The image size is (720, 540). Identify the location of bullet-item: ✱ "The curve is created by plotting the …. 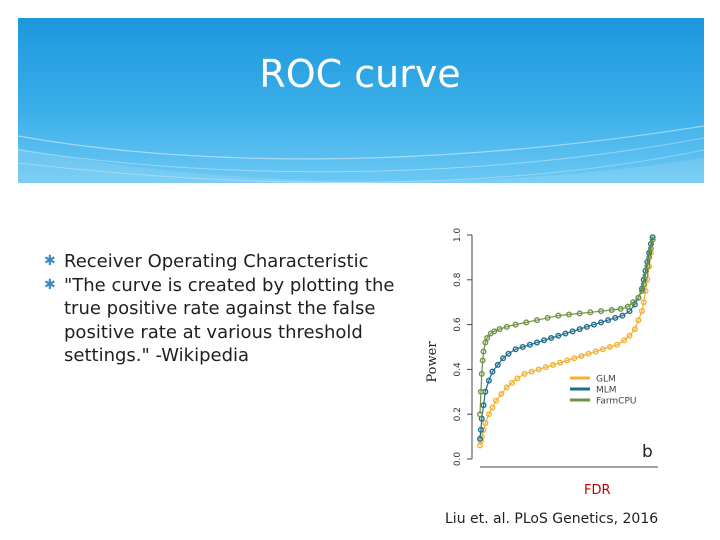
(229, 321).